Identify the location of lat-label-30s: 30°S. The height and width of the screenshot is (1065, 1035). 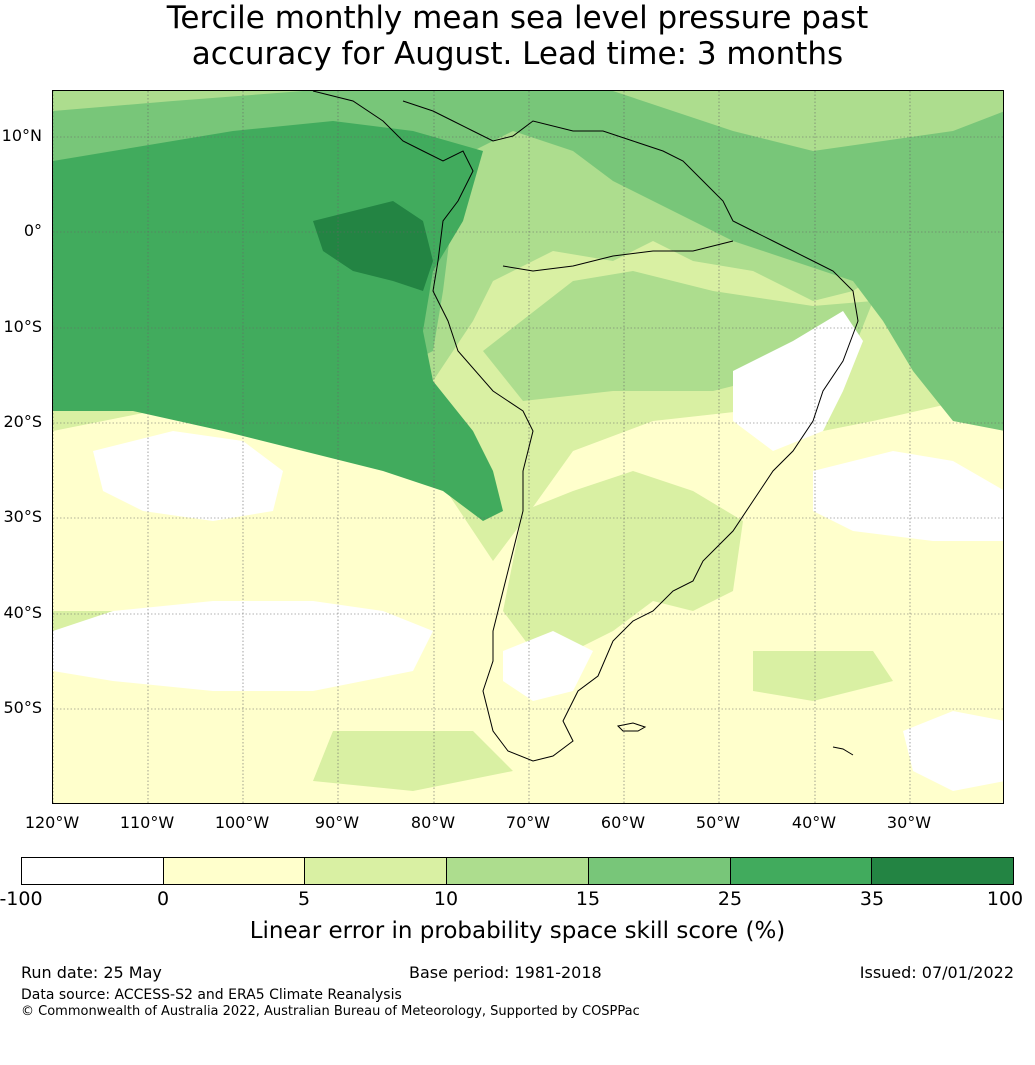
(22, 516).